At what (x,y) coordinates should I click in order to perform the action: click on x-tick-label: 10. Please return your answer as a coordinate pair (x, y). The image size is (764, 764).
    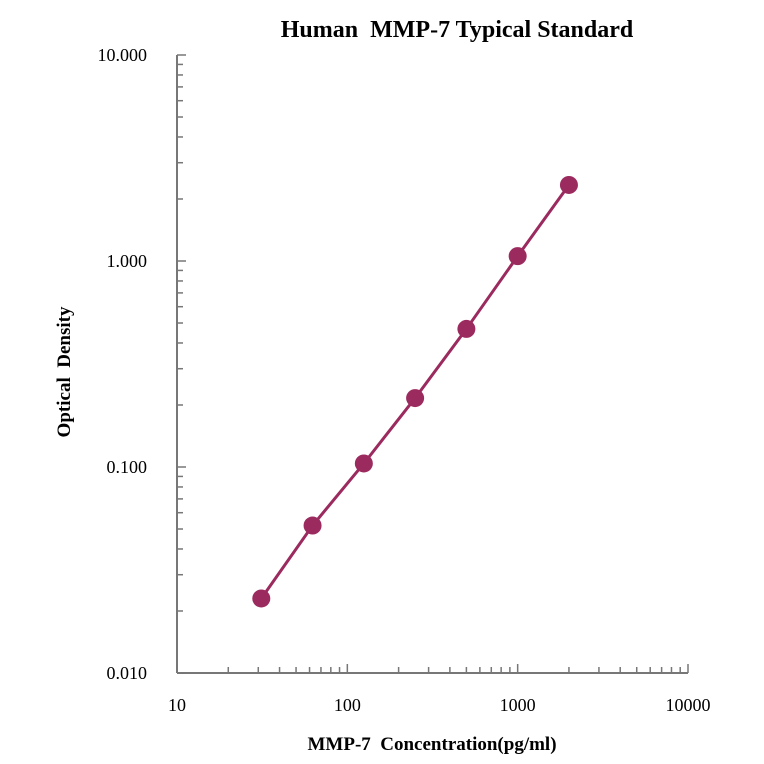
    Looking at the image, I should click on (177, 705).